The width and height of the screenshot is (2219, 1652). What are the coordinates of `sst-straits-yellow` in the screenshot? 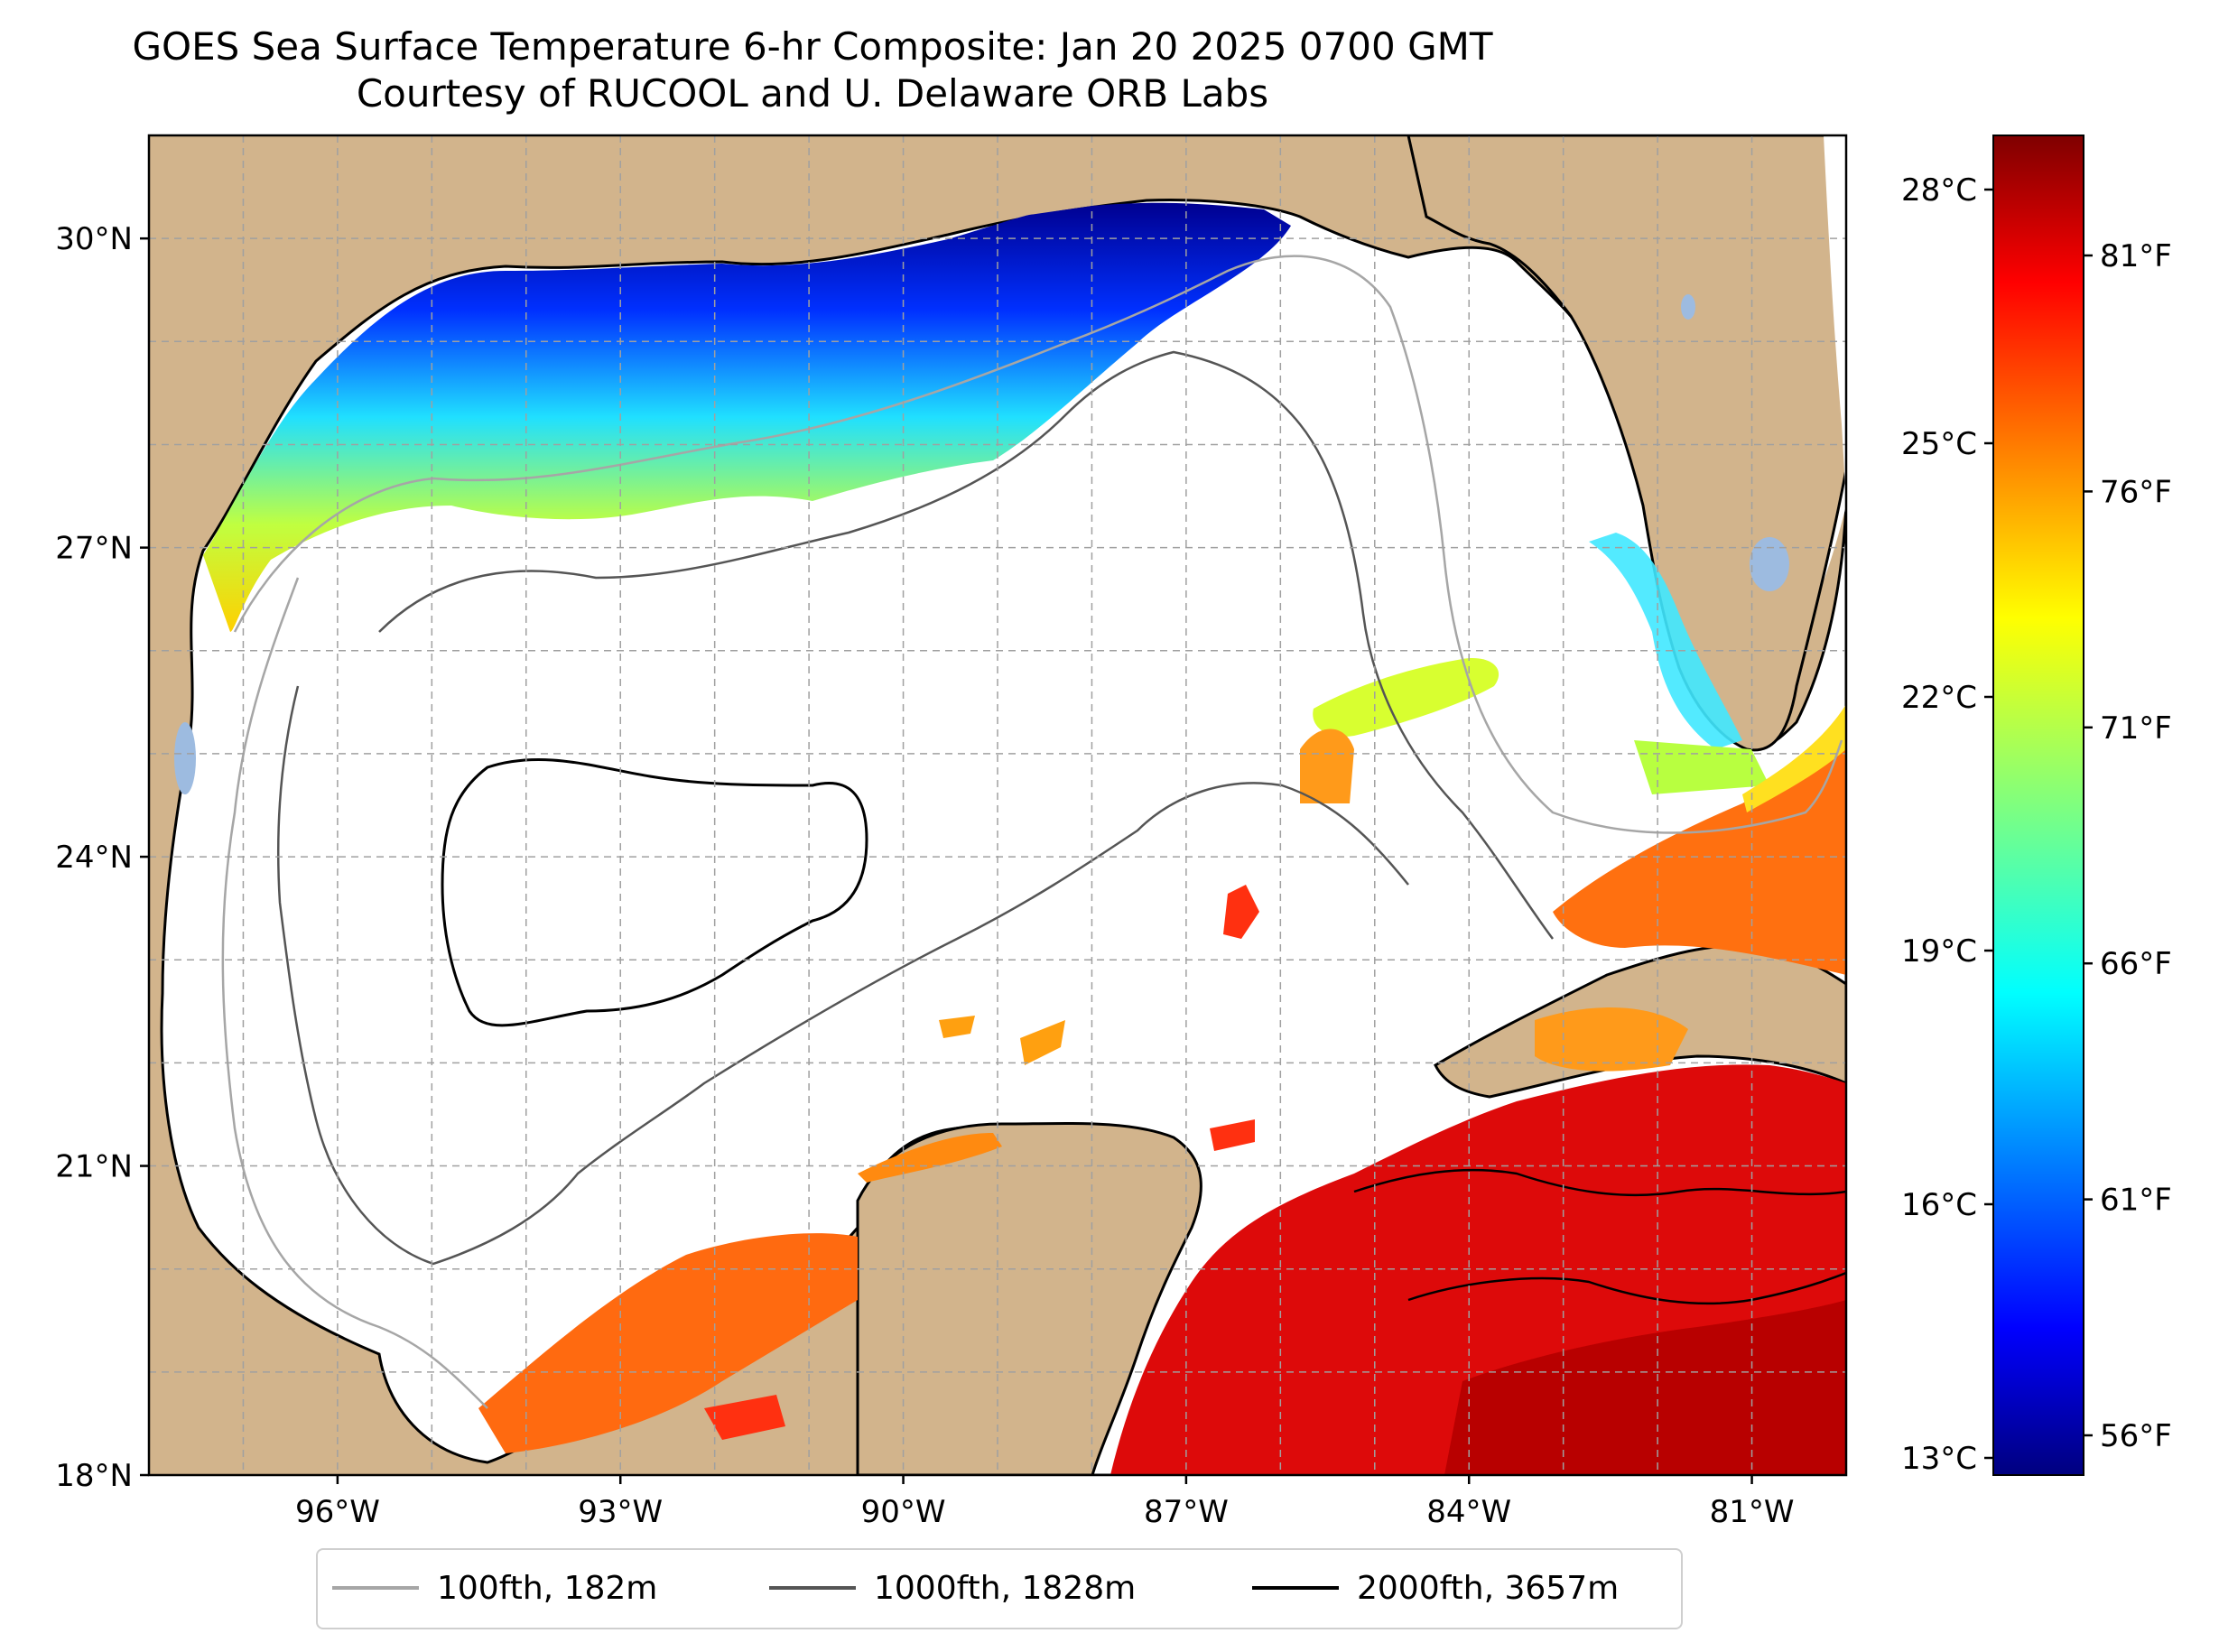 It's located at (1794, 758).